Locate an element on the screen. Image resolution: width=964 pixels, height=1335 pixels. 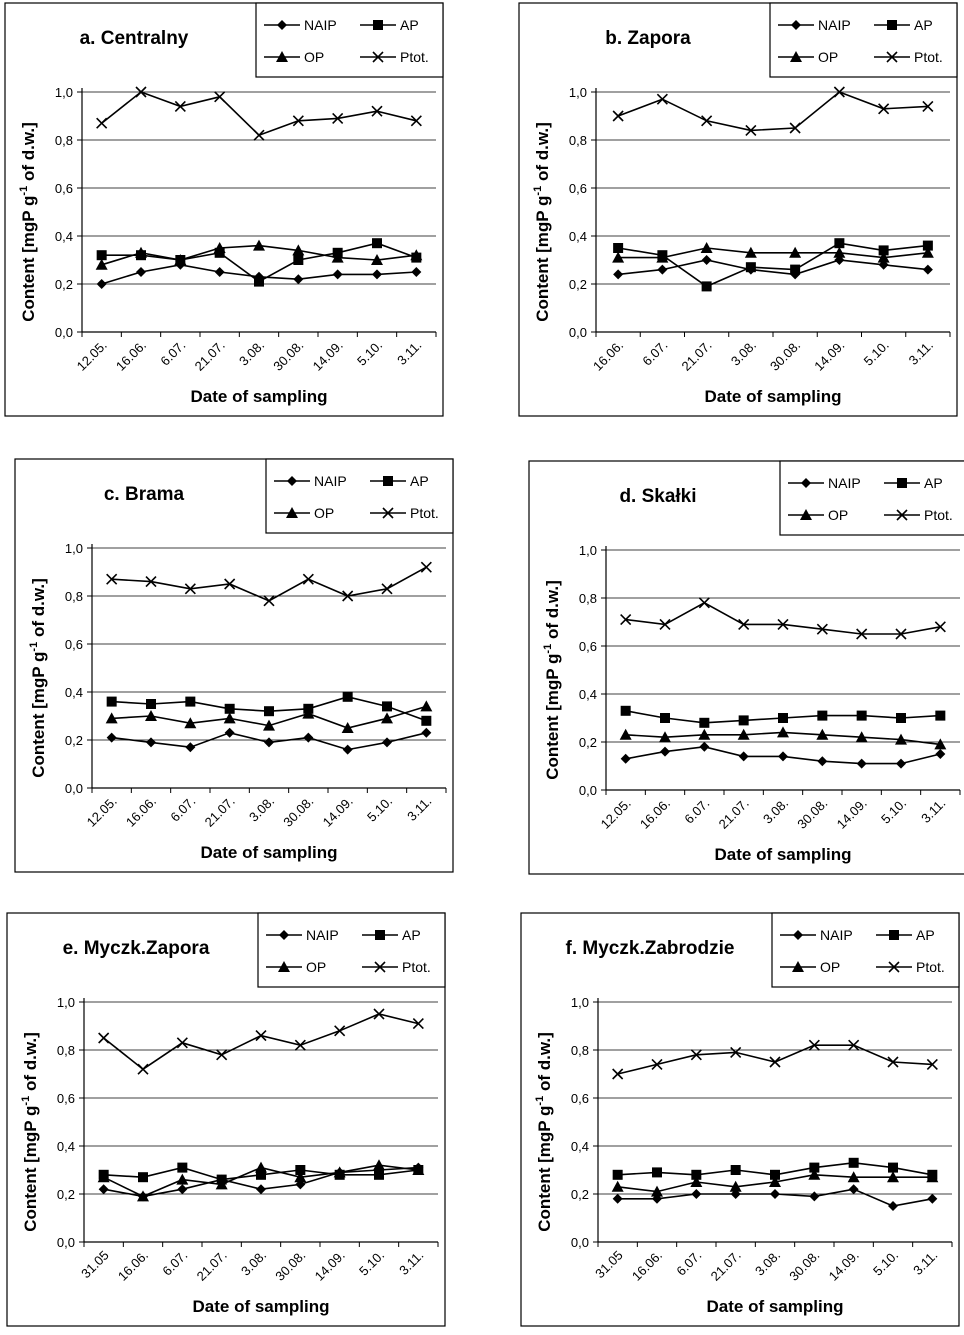
chart-title: e. Myczk.Zapora is located at coordinates (136, 948).